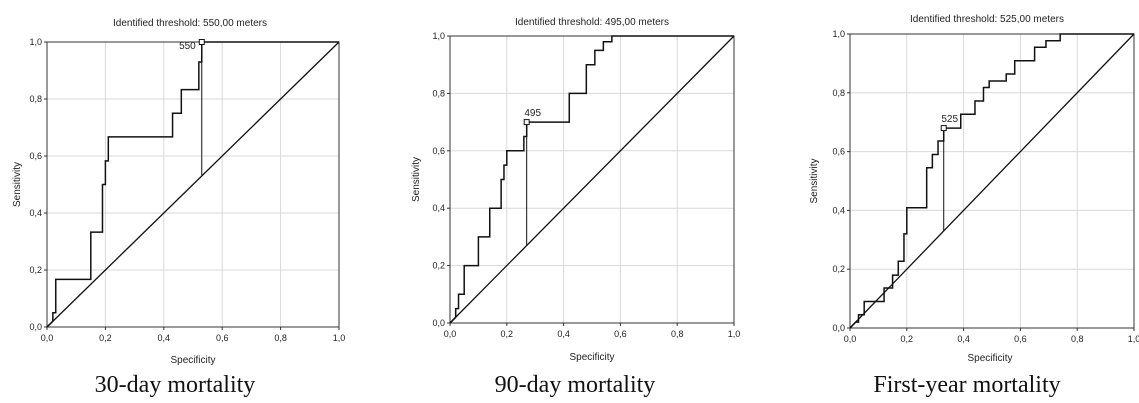 The image size is (1139, 403). What do you see at coordinates (987, 19) in the screenshot?
I see `chart-title: Identified threshold: 525,00 meters` at bounding box center [987, 19].